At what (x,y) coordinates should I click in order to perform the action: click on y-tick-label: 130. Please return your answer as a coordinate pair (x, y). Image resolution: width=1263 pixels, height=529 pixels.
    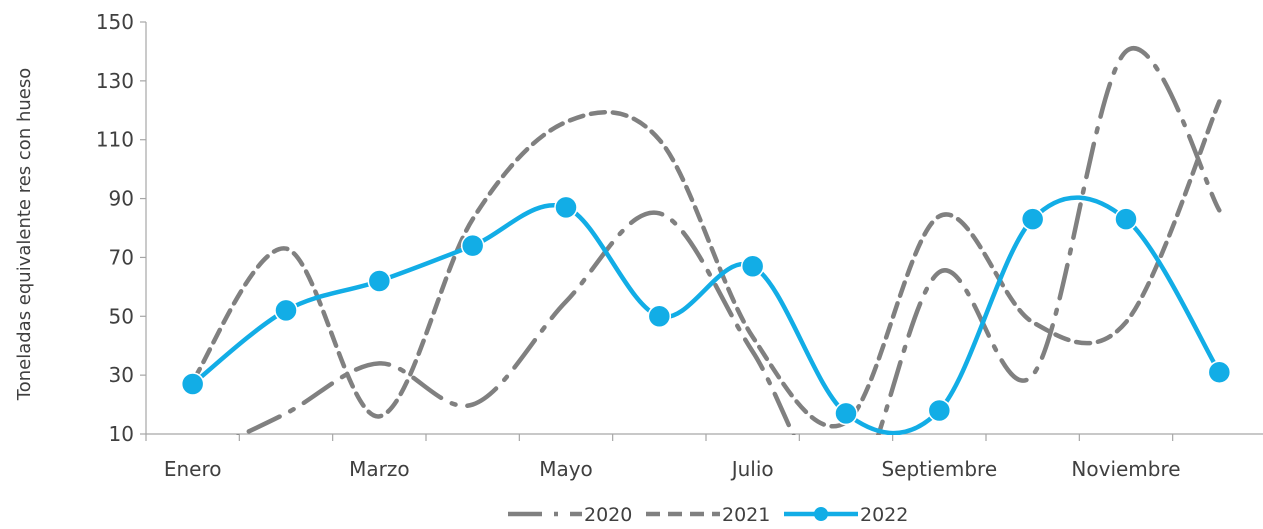
    Looking at the image, I should click on (115, 81).